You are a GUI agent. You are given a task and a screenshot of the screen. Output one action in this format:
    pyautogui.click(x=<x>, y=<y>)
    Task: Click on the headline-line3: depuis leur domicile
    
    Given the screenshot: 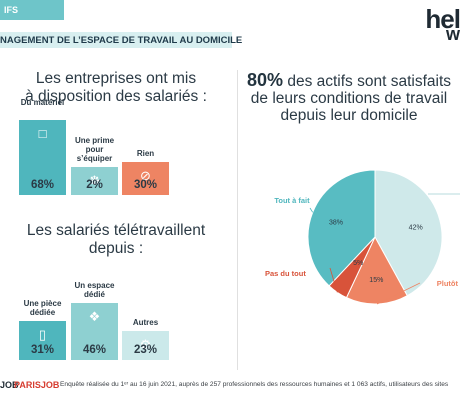 What is the action you would take?
    pyautogui.click(x=349, y=115)
    